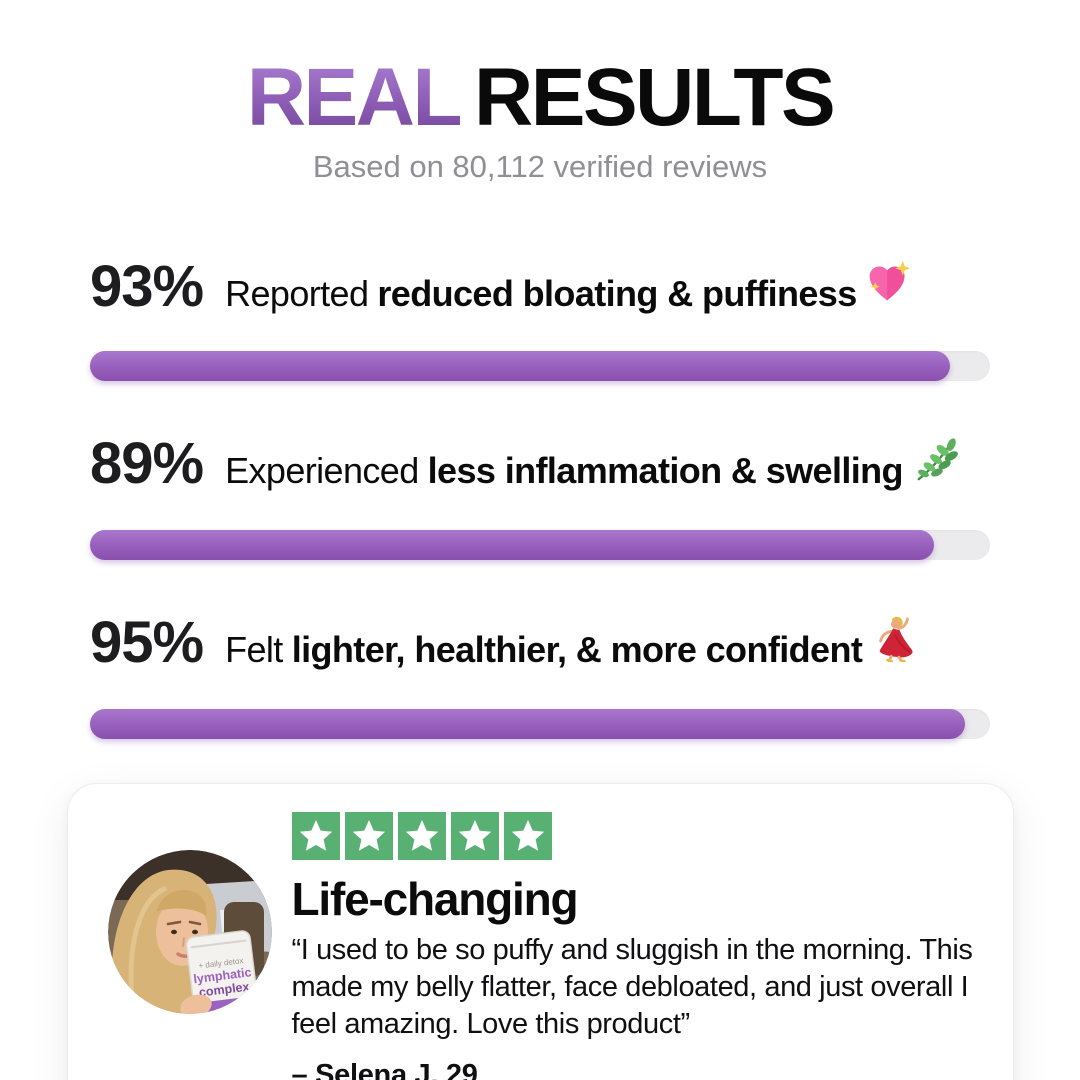  I want to click on stat-description: Reported reduced bloating & puffiness, so click(541, 293).